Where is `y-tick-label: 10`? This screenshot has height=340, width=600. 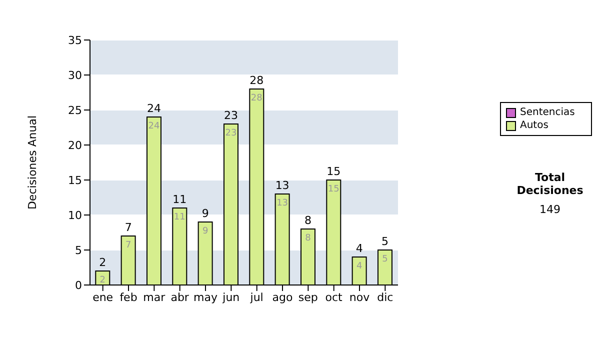
y-tick-label: 10 is located at coordinates (75, 215).